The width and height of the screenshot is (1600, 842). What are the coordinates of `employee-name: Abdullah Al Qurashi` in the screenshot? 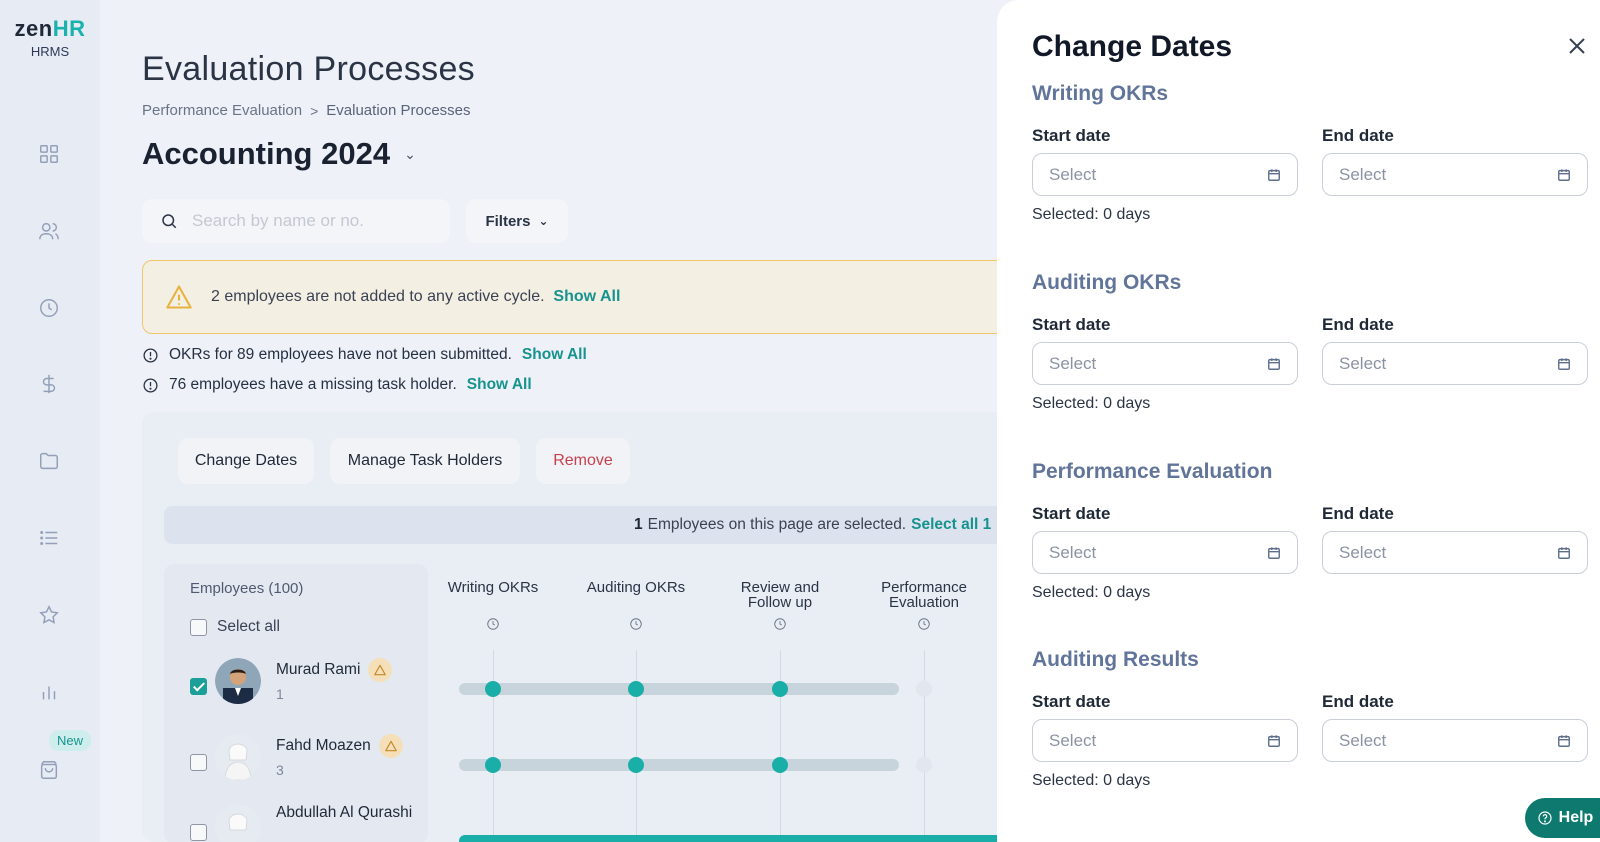 It's located at (344, 812).